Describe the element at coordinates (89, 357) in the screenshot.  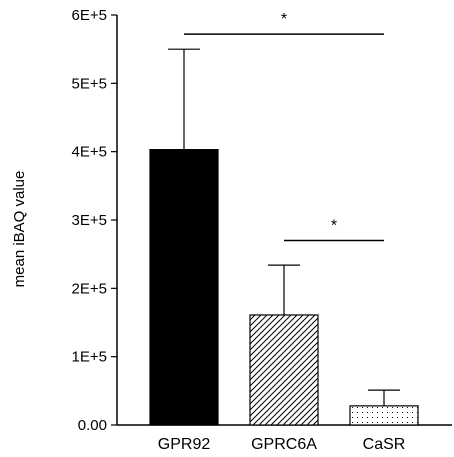
I see `y-tick-label: 1E+5` at that location.